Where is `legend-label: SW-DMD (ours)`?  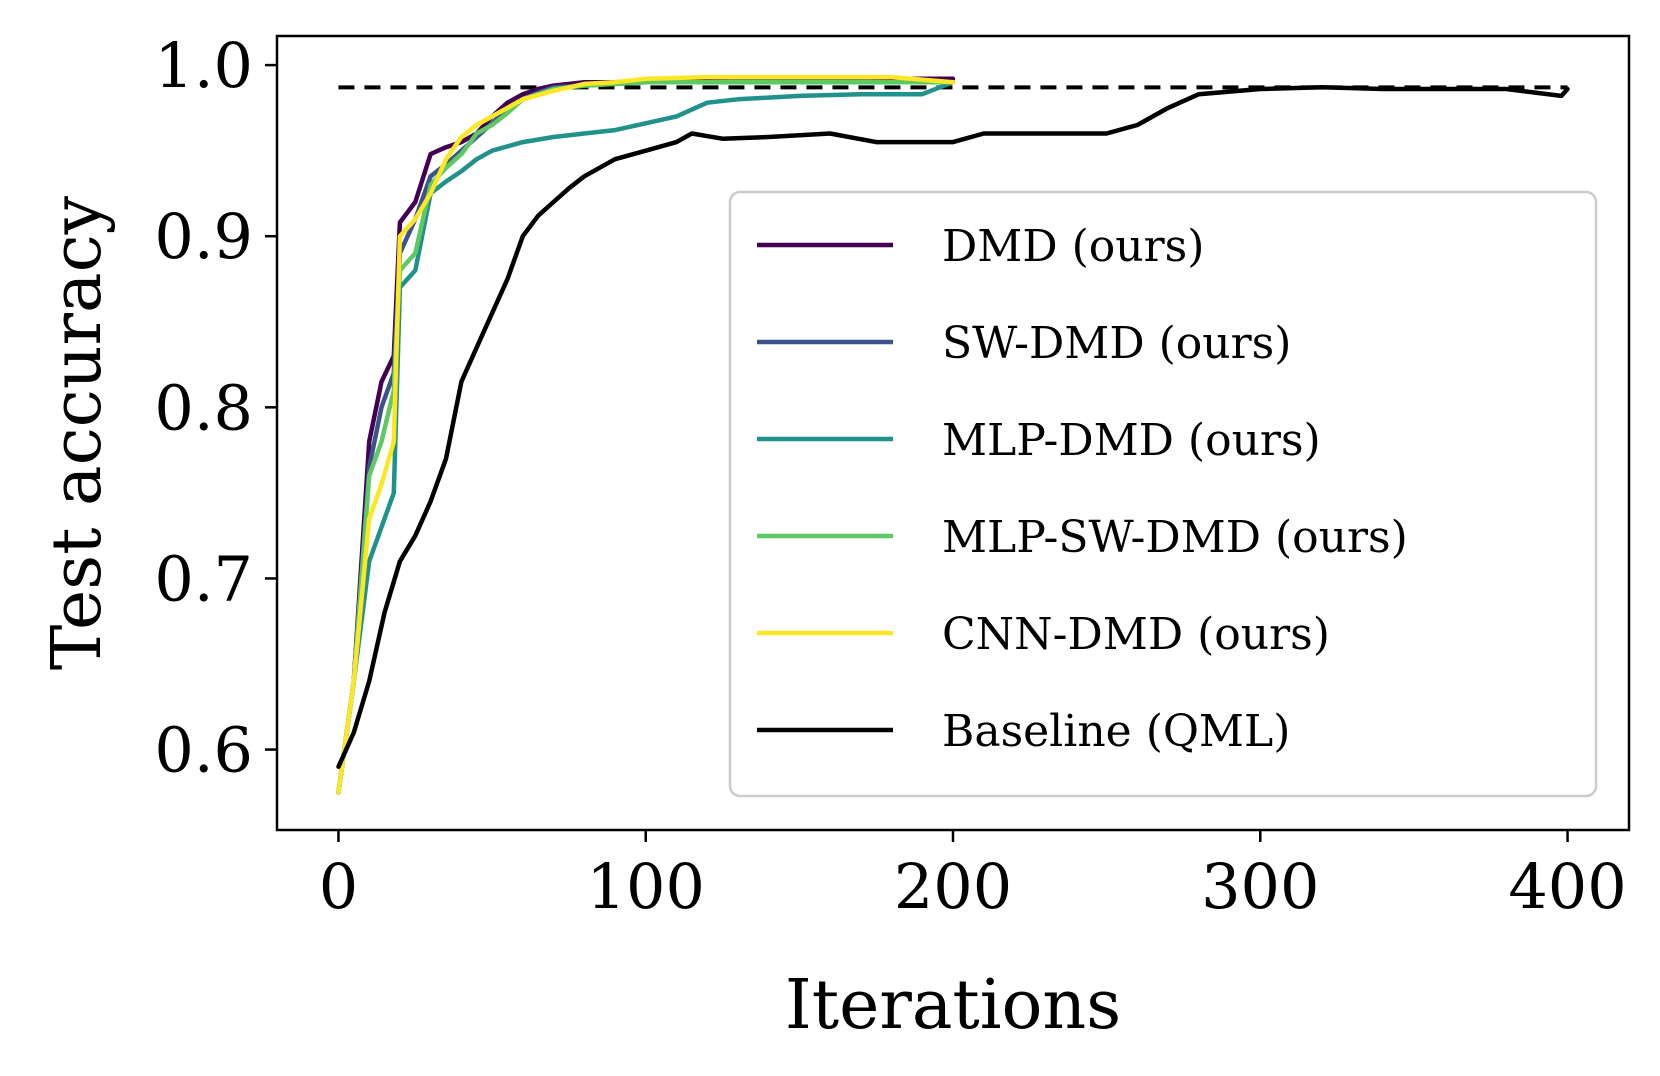 legend-label: SW-DMD (ours) is located at coordinates (1116, 343).